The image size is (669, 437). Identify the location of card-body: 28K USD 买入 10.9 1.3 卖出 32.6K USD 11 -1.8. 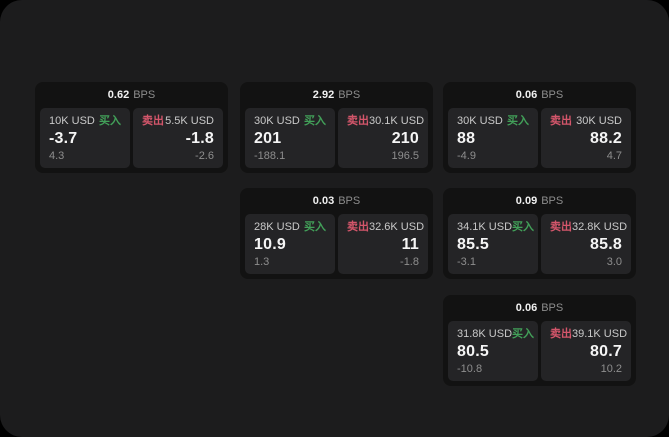
(336, 245).